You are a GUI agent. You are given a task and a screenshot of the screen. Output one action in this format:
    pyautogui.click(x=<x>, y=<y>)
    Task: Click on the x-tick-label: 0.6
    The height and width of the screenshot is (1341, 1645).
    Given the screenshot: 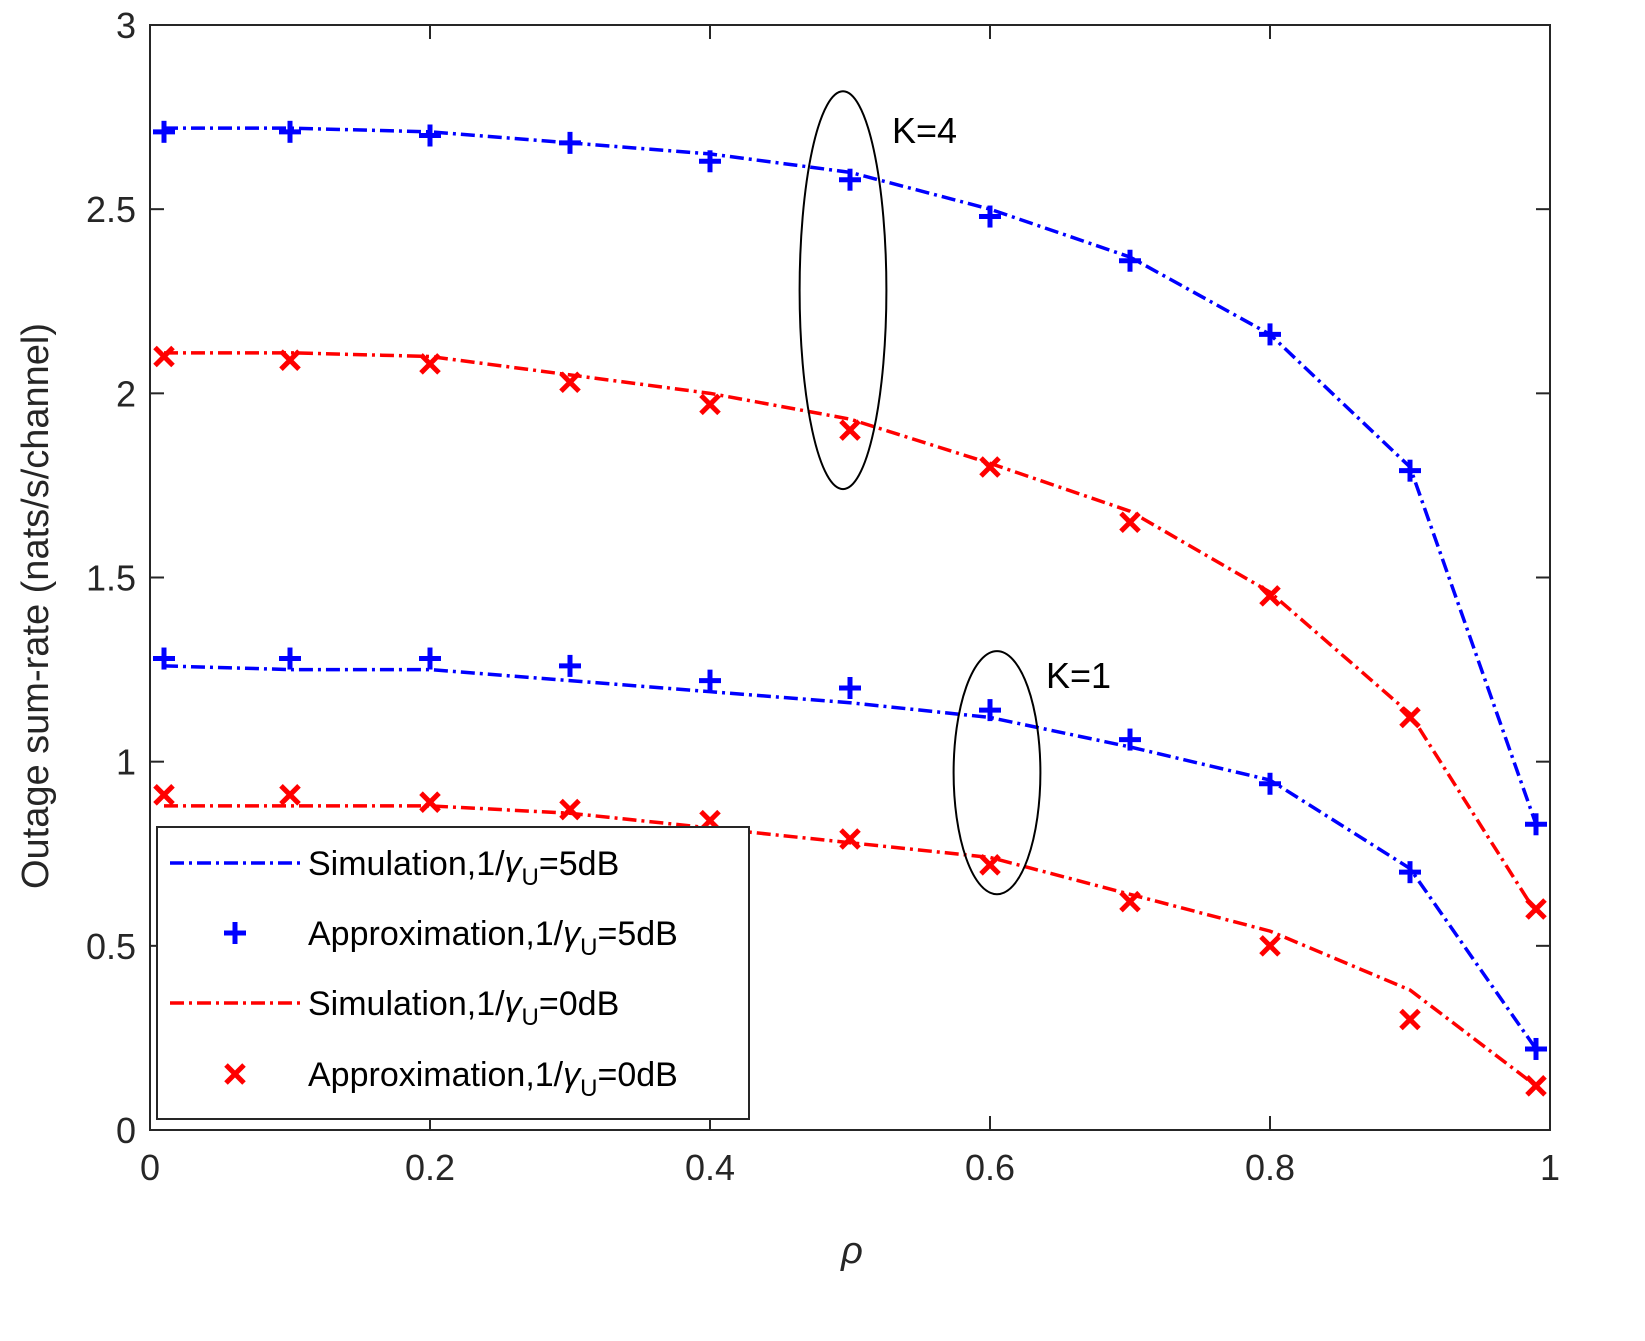 What is the action you would take?
    pyautogui.click(x=990, y=1167)
    